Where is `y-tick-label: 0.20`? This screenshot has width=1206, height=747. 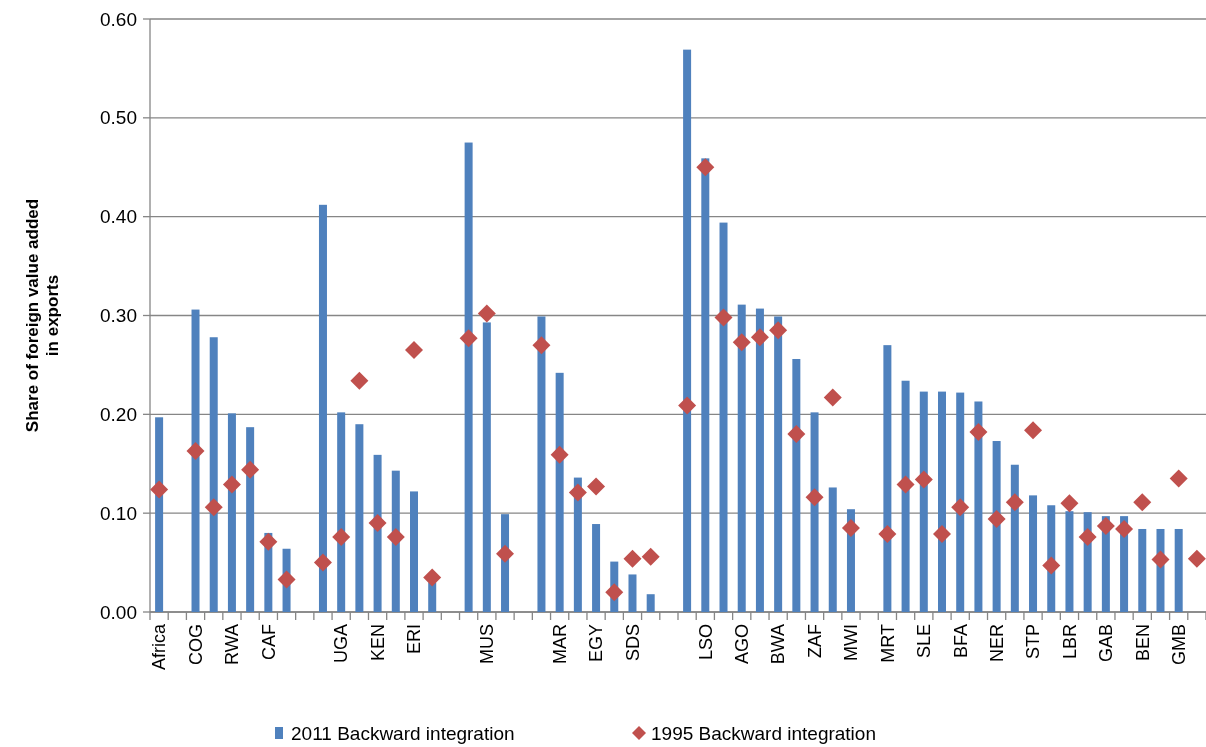 y-tick-label: 0.20 is located at coordinates (118, 414).